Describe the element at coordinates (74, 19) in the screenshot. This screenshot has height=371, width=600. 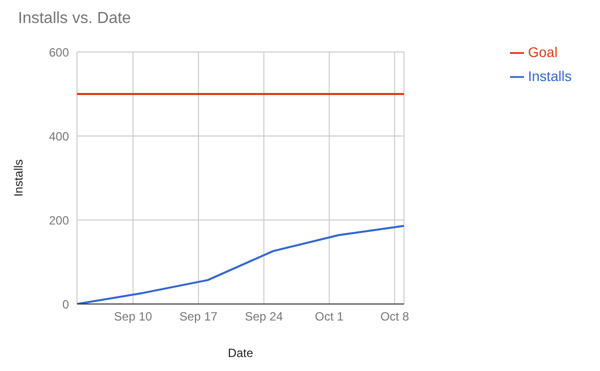
I see `chart-title: Installs vs. Date` at that location.